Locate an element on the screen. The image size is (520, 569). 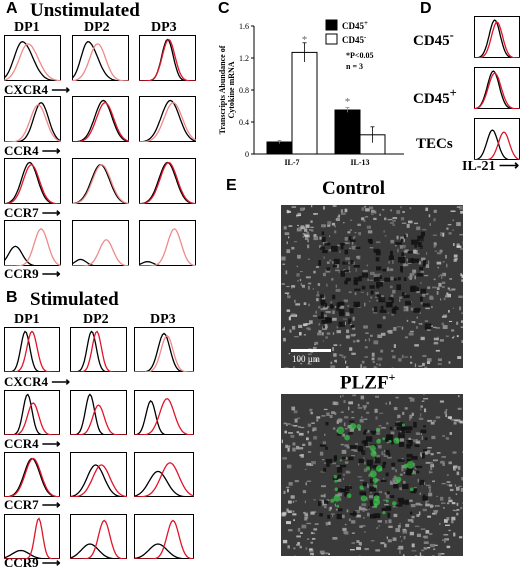
scalebar-line is located at coordinates (311, 350).